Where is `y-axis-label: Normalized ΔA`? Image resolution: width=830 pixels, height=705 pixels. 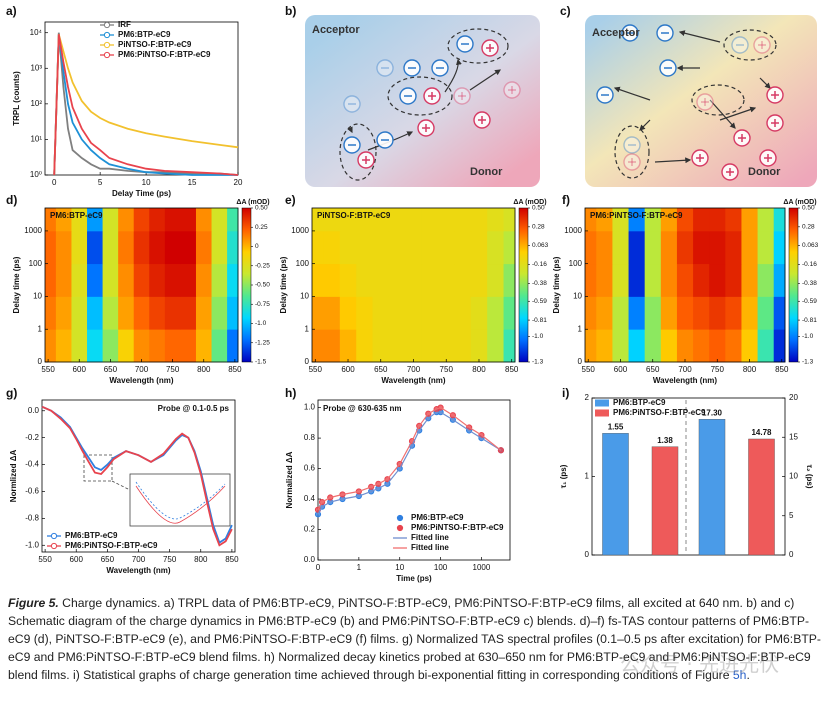
y-axis-label: Normalized ΔA is located at coordinates (289, 479).